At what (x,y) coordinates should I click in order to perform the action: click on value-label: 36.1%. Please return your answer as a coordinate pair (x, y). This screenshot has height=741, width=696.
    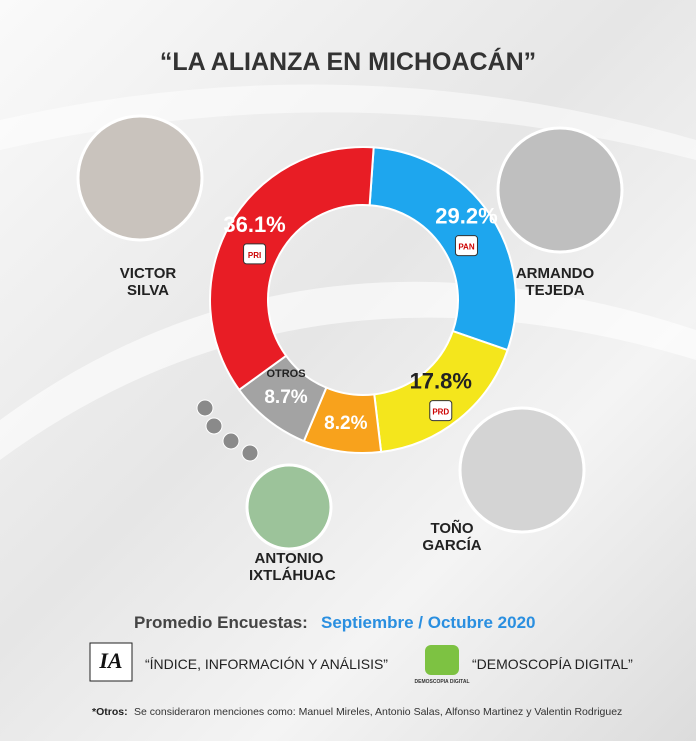
    Looking at the image, I should click on (254, 224).